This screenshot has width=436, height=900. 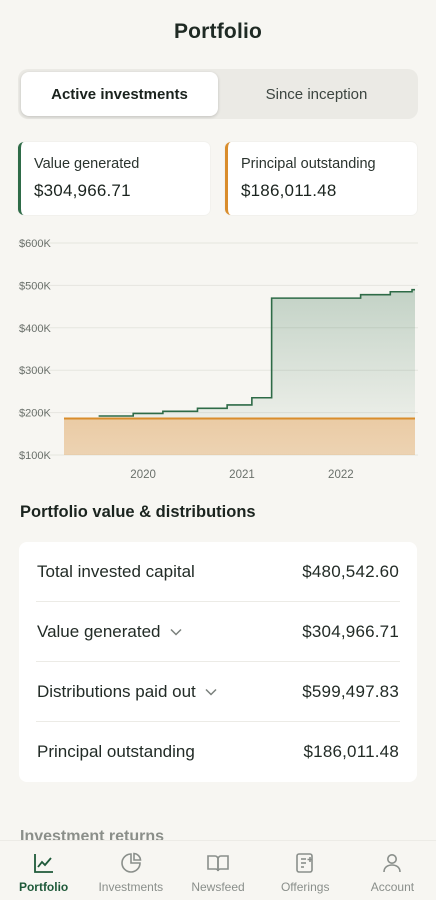 What do you see at coordinates (289, 190) in the screenshot?
I see `principal-outstanding-amount: $186,011.48` at bounding box center [289, 190].